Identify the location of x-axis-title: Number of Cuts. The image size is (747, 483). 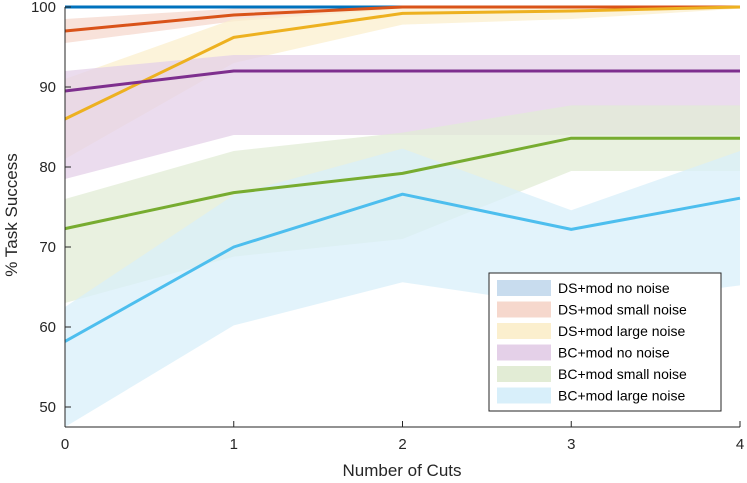
(401, 470).